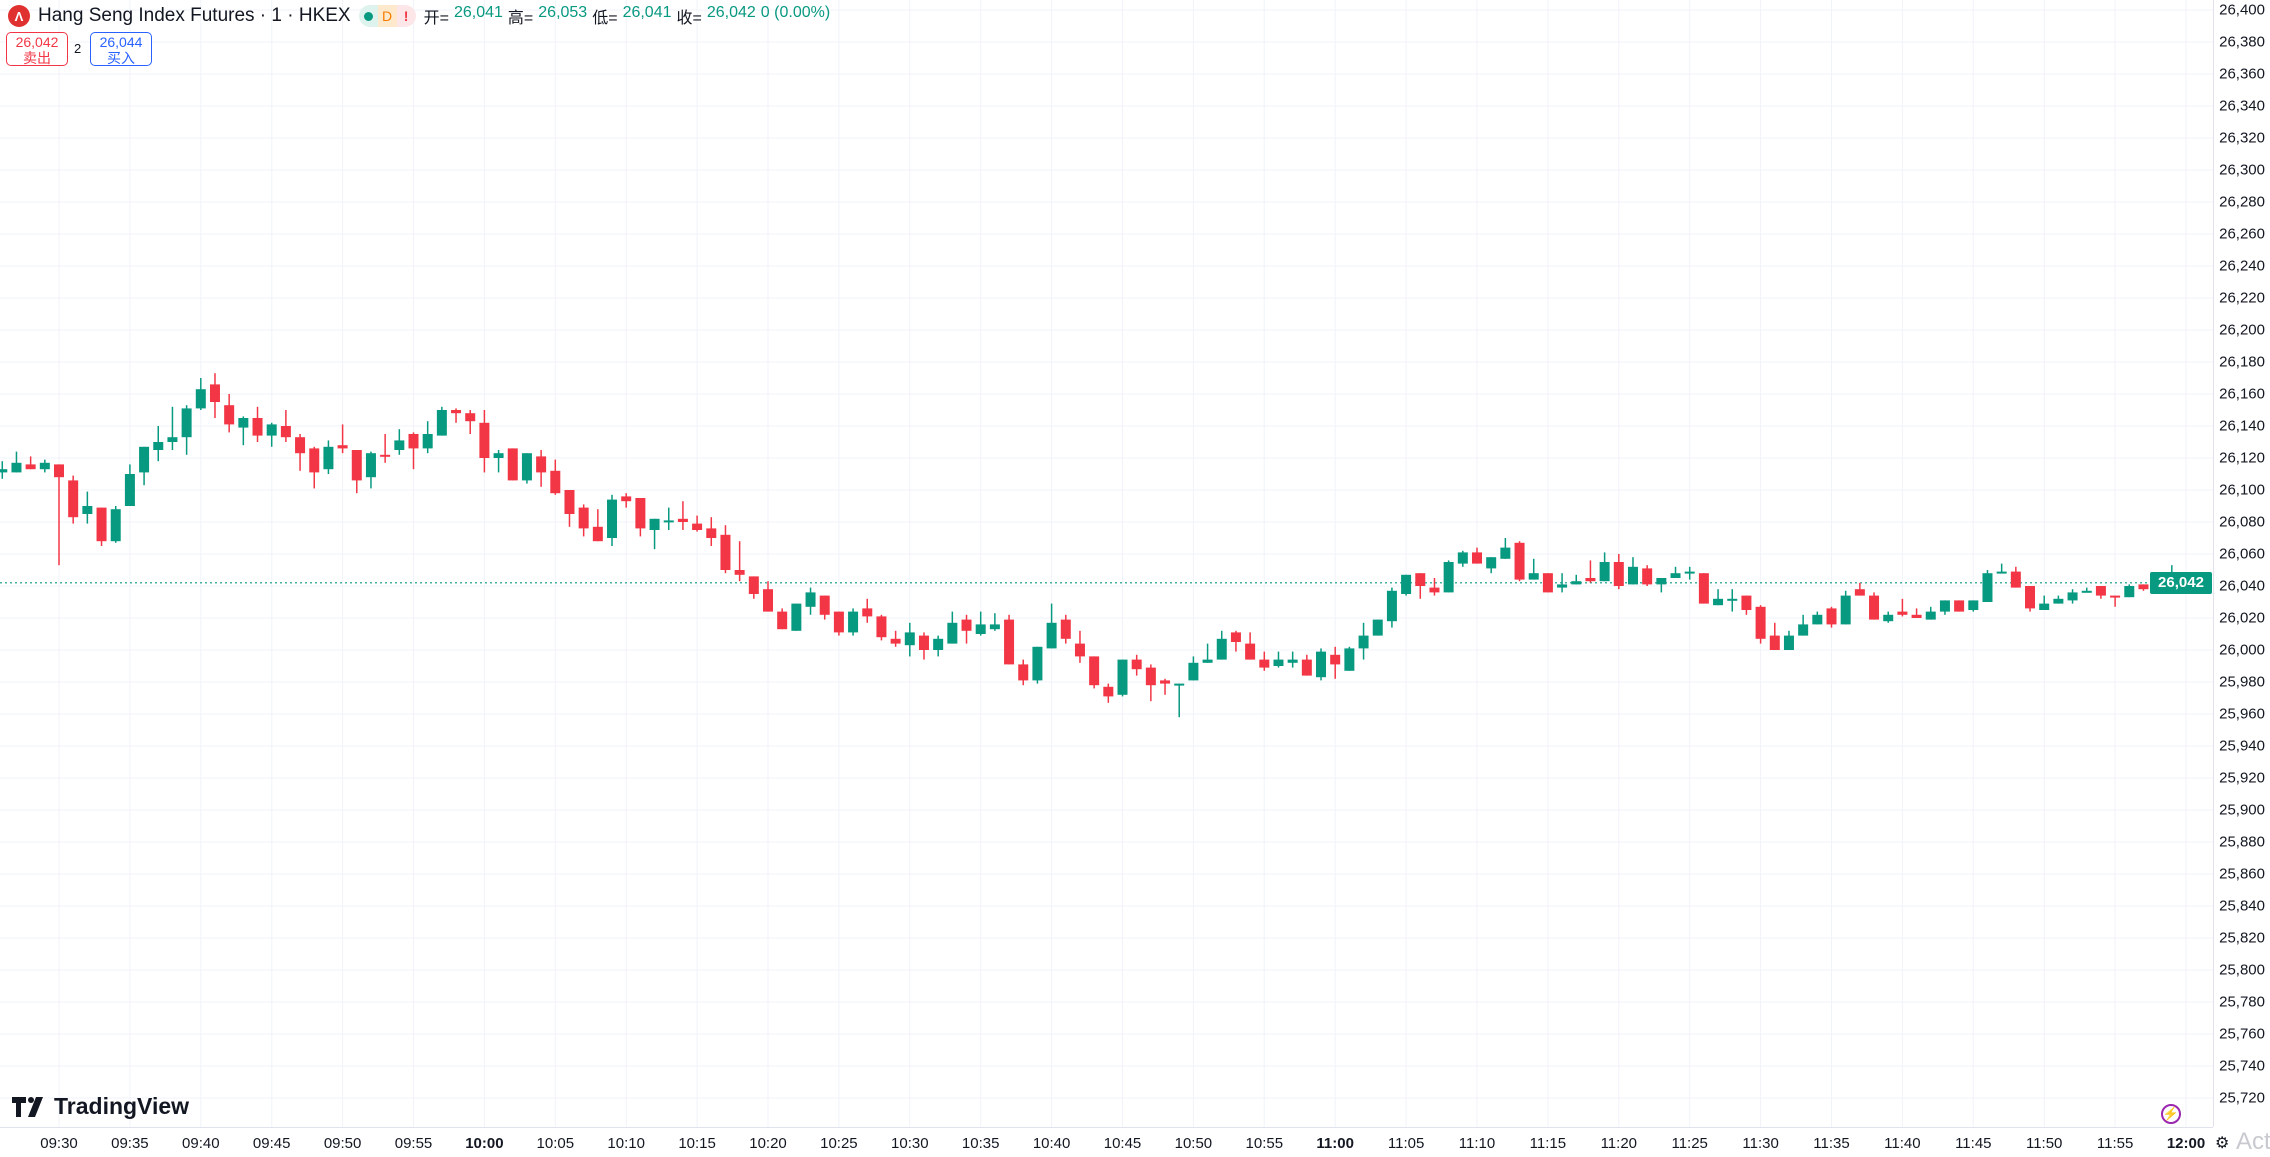 This screenshot has width=2270, height=1157. What do you see at coordinates (910, 1143) in the screenshot?
I see `time-tick-label: 10:30` at bounding box center [910, 1143].